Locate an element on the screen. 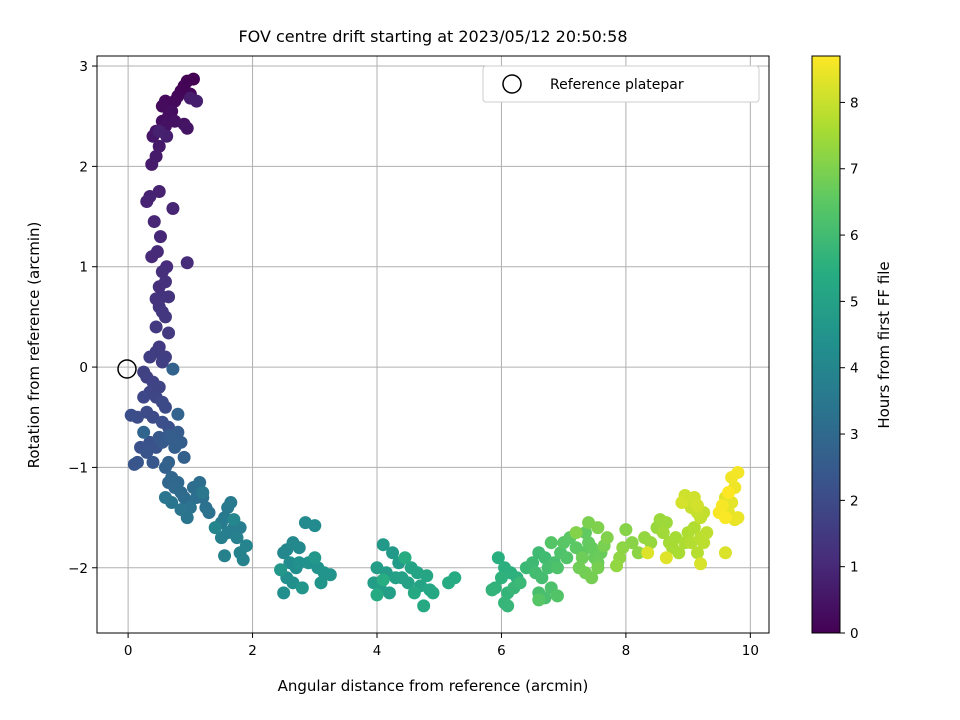 The width and height of the screenshot is (960, 720). x-axis-ticks: 0 2 4 6 8 10 is located at coordinates (441, 646).